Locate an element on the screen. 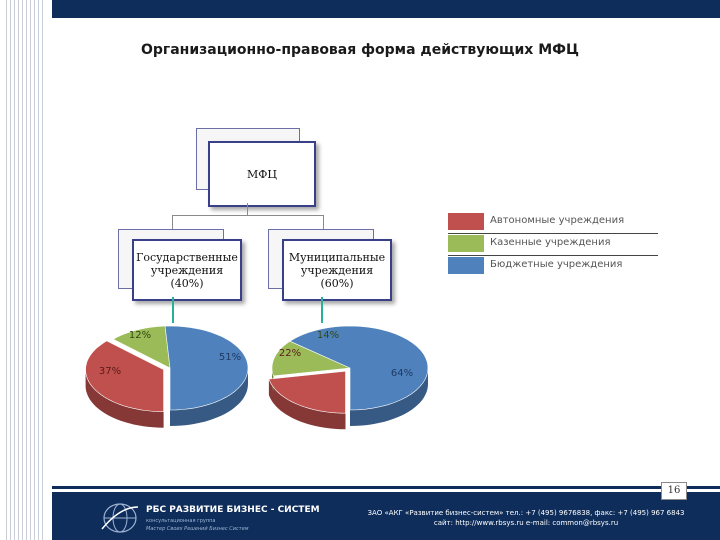 The image size is (720, 540). org-child-right-line1: Муниципальные is located at coordinates (337, 257).